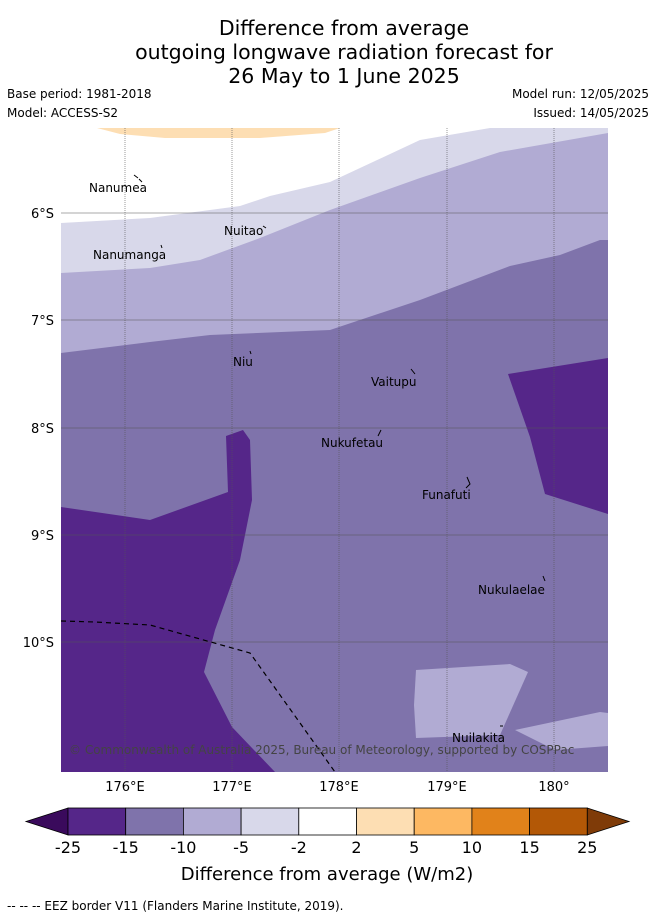  I want to click on lon-label-177e: 177°E, so click(232, 787).